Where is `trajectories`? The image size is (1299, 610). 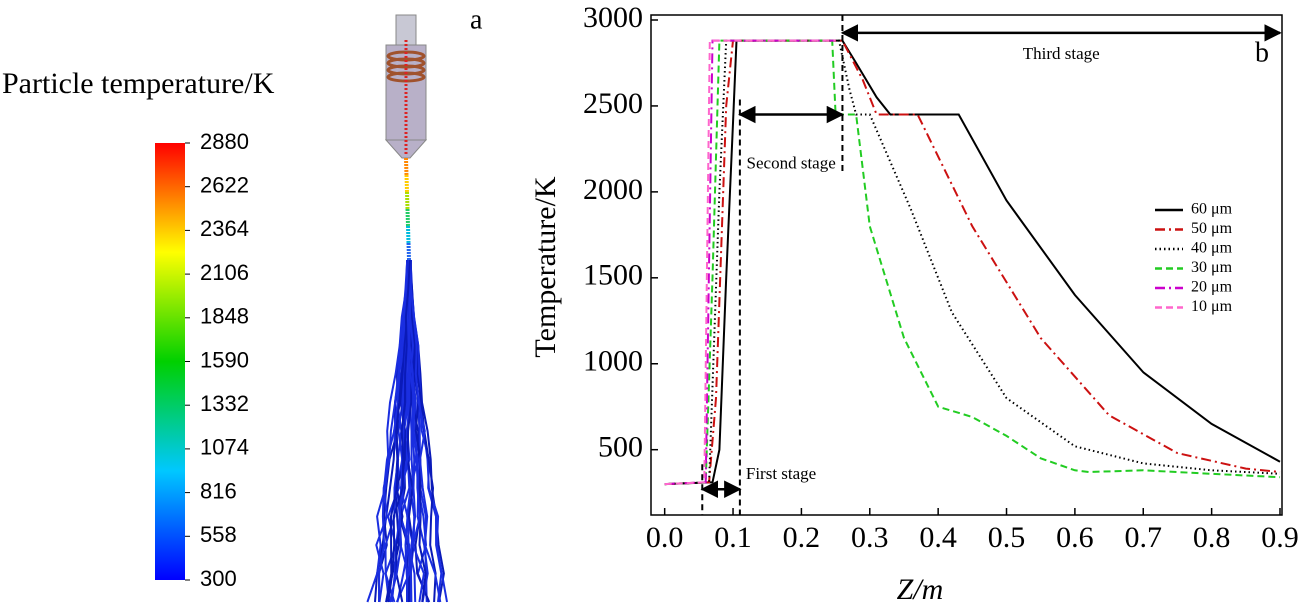
trajectories is located at coordinates (407, 380).